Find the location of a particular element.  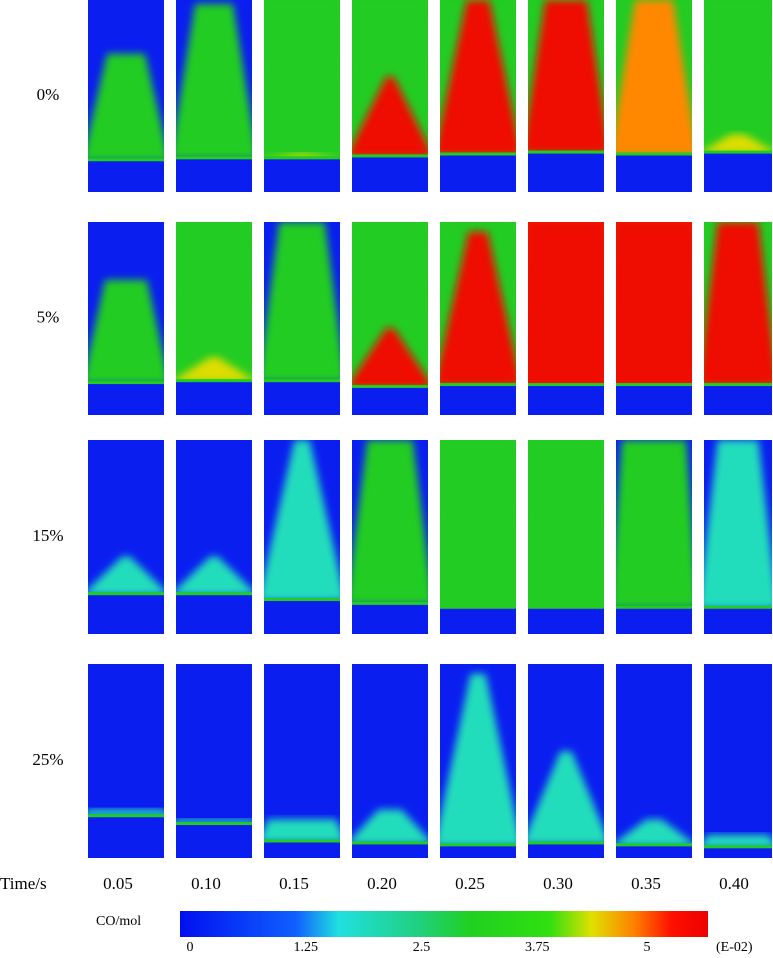

time-label: 0.40 is located at coordinates (734, 883).